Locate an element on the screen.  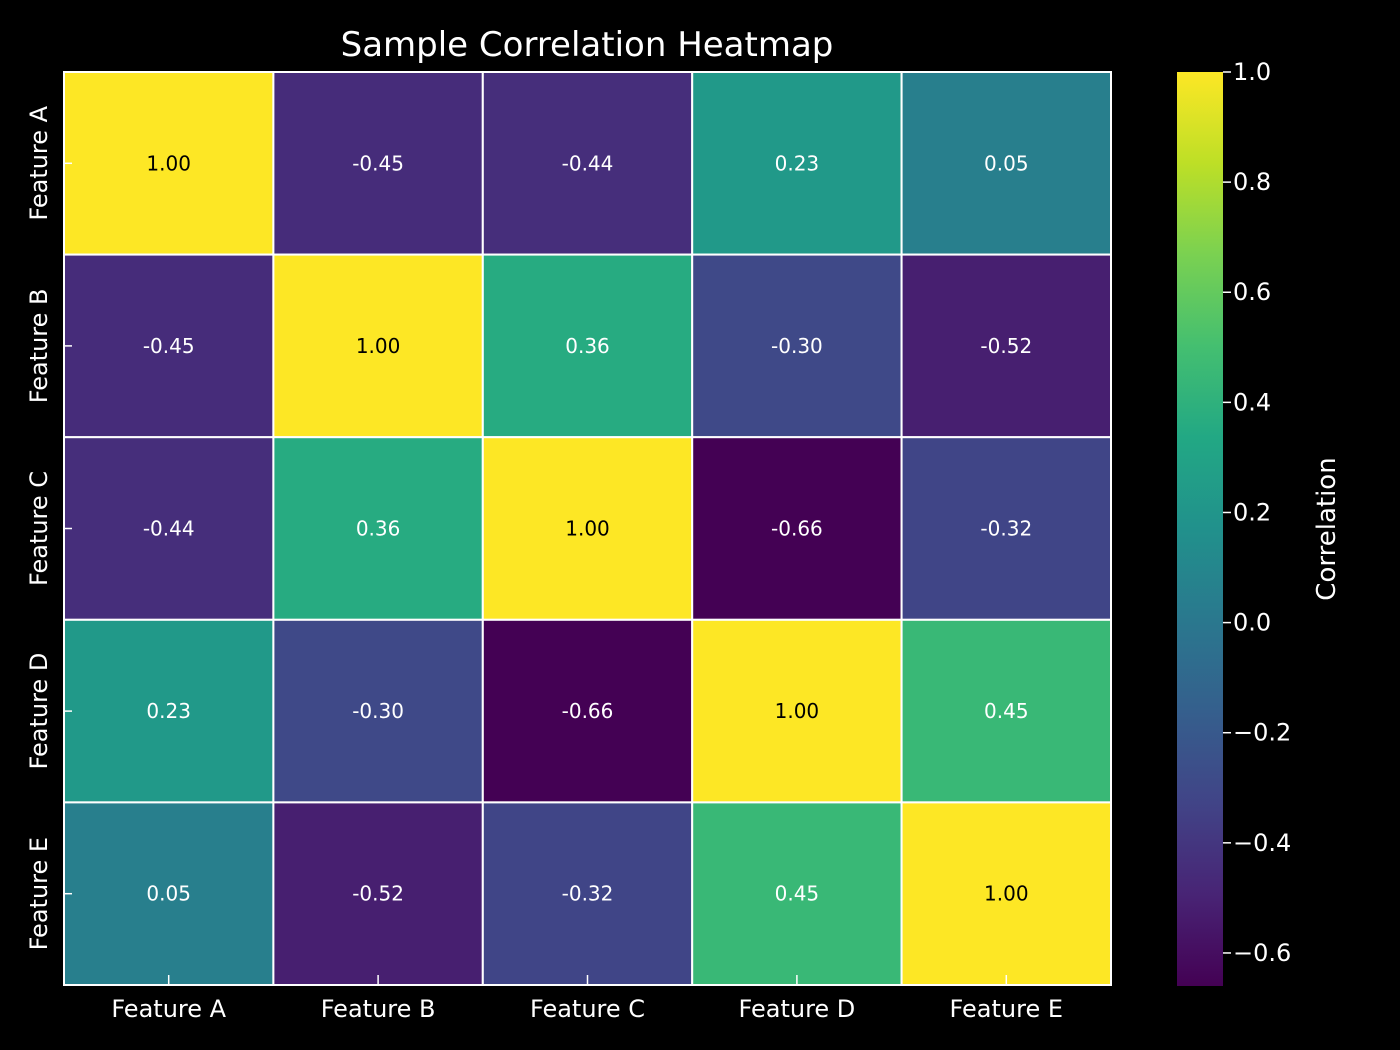
colorbar-tick-label: 0.8 is located at coordinates (1252, 182).